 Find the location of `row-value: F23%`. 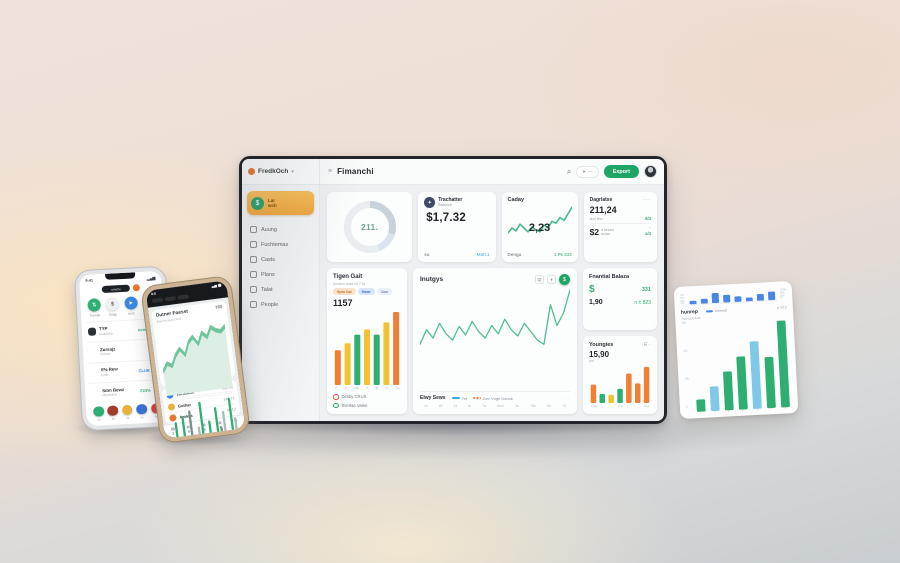

row-value: F23% is located at coordinates (145, 390).